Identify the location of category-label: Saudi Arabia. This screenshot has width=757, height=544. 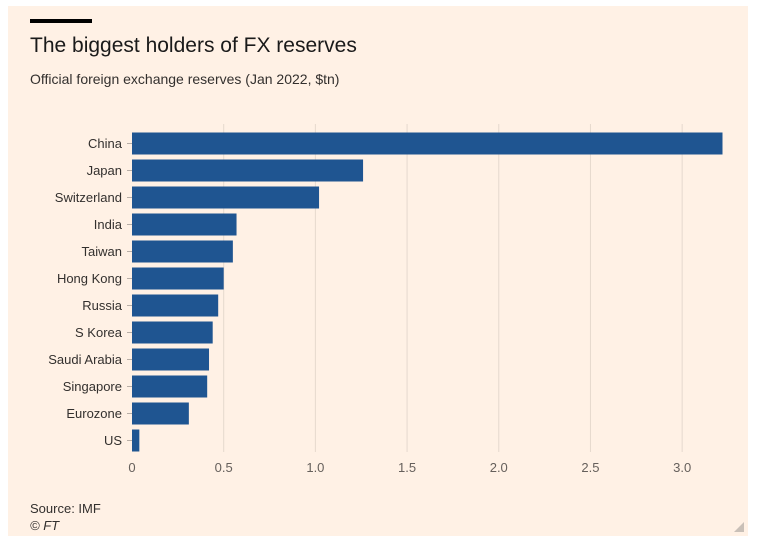
(85, 359).